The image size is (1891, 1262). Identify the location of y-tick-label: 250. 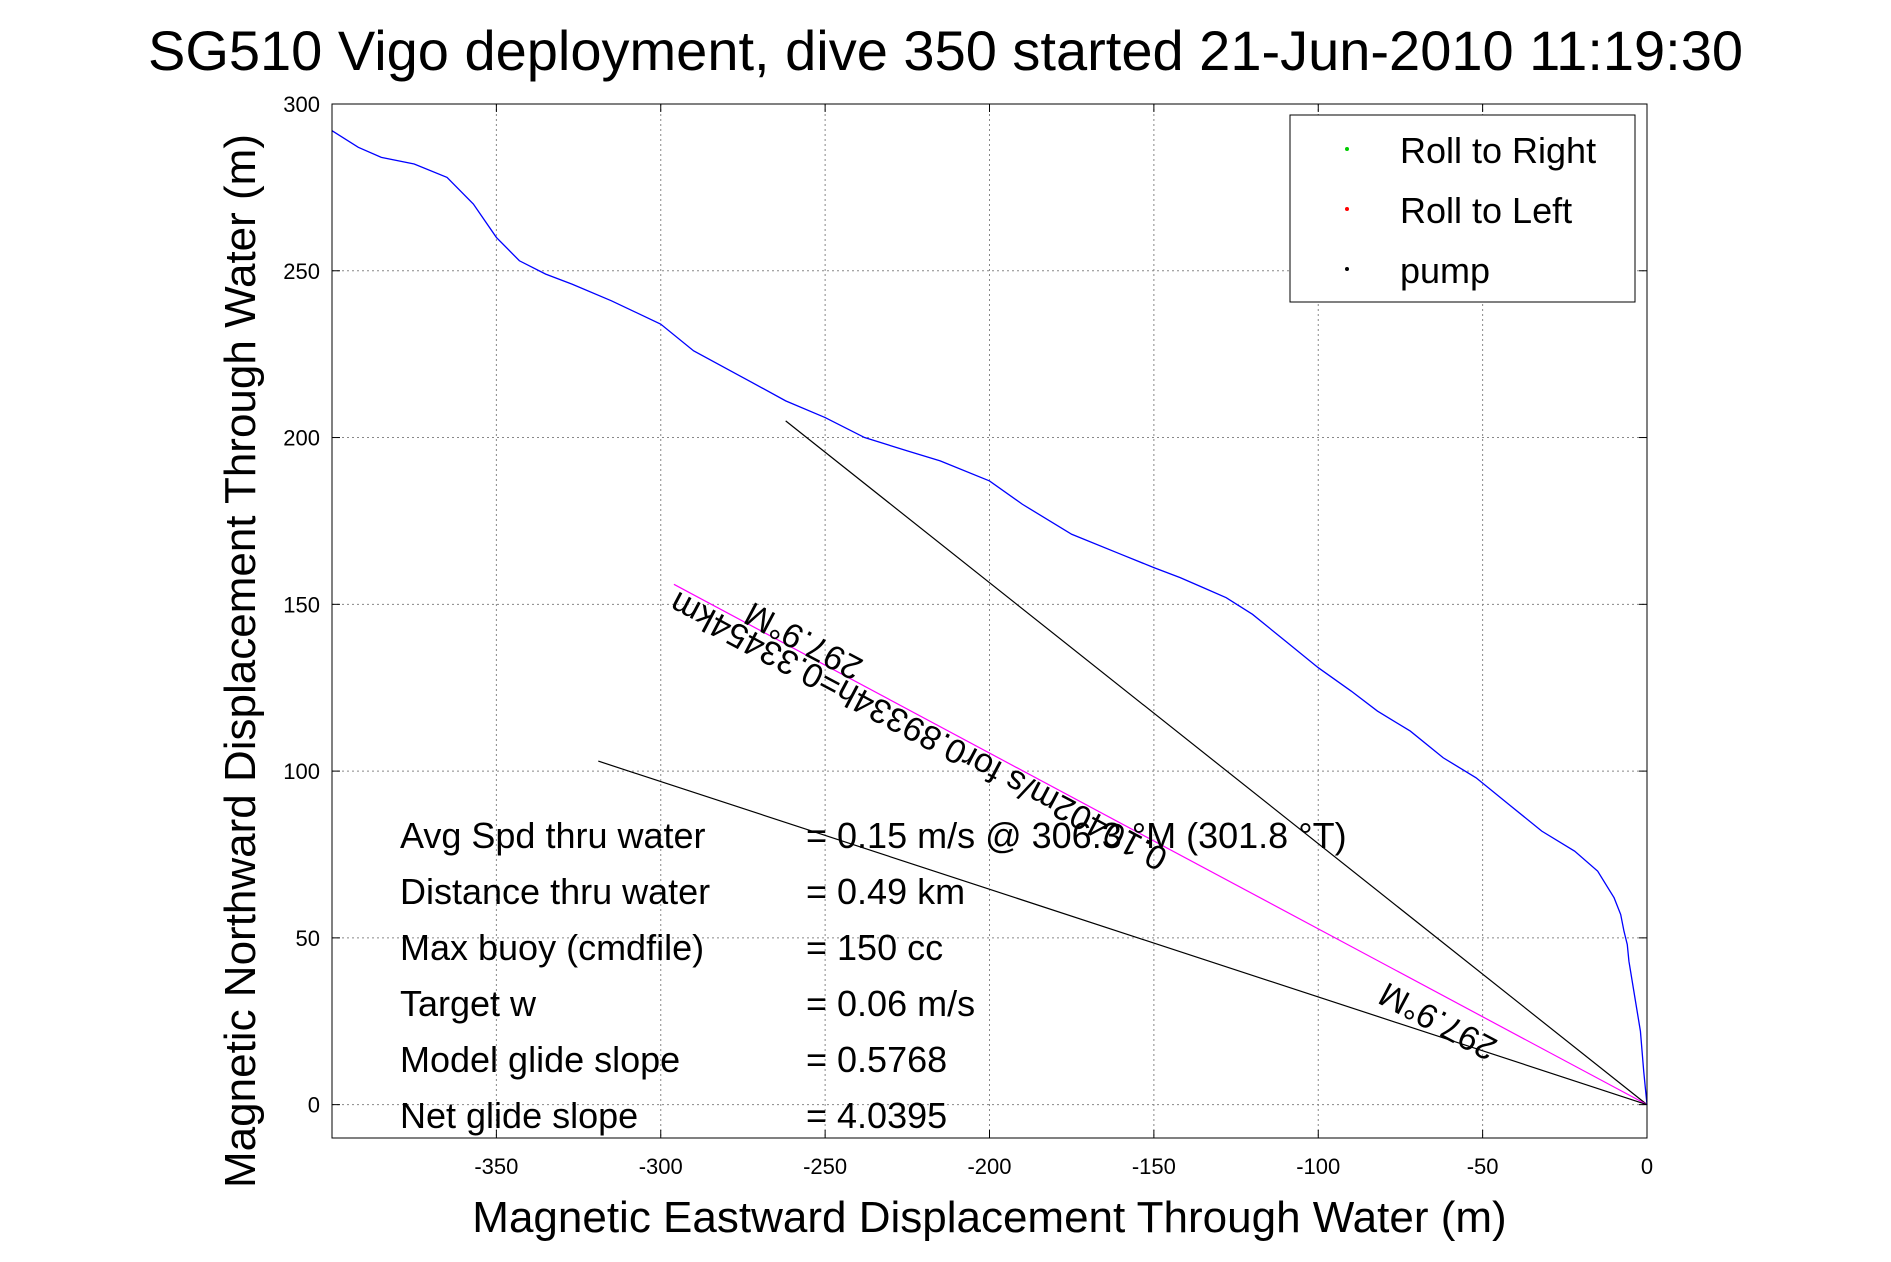
(301, 271).